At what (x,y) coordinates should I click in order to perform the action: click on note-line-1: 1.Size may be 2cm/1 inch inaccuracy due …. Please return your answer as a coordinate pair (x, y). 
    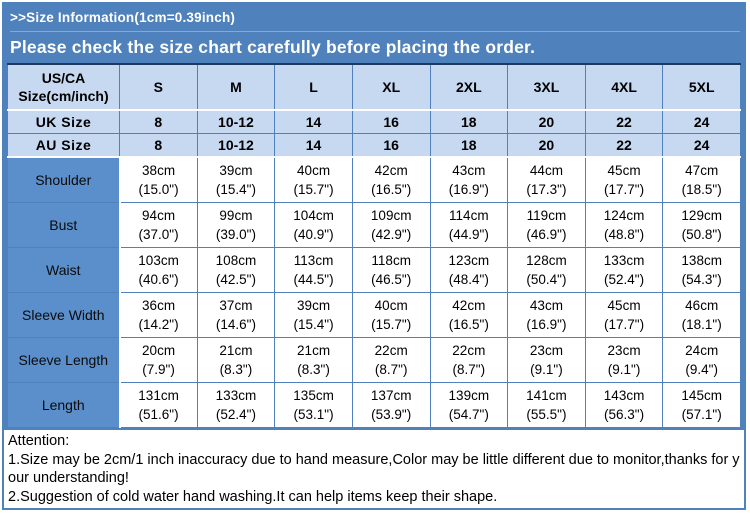
    Looking at the image, I should click on (374, 469).